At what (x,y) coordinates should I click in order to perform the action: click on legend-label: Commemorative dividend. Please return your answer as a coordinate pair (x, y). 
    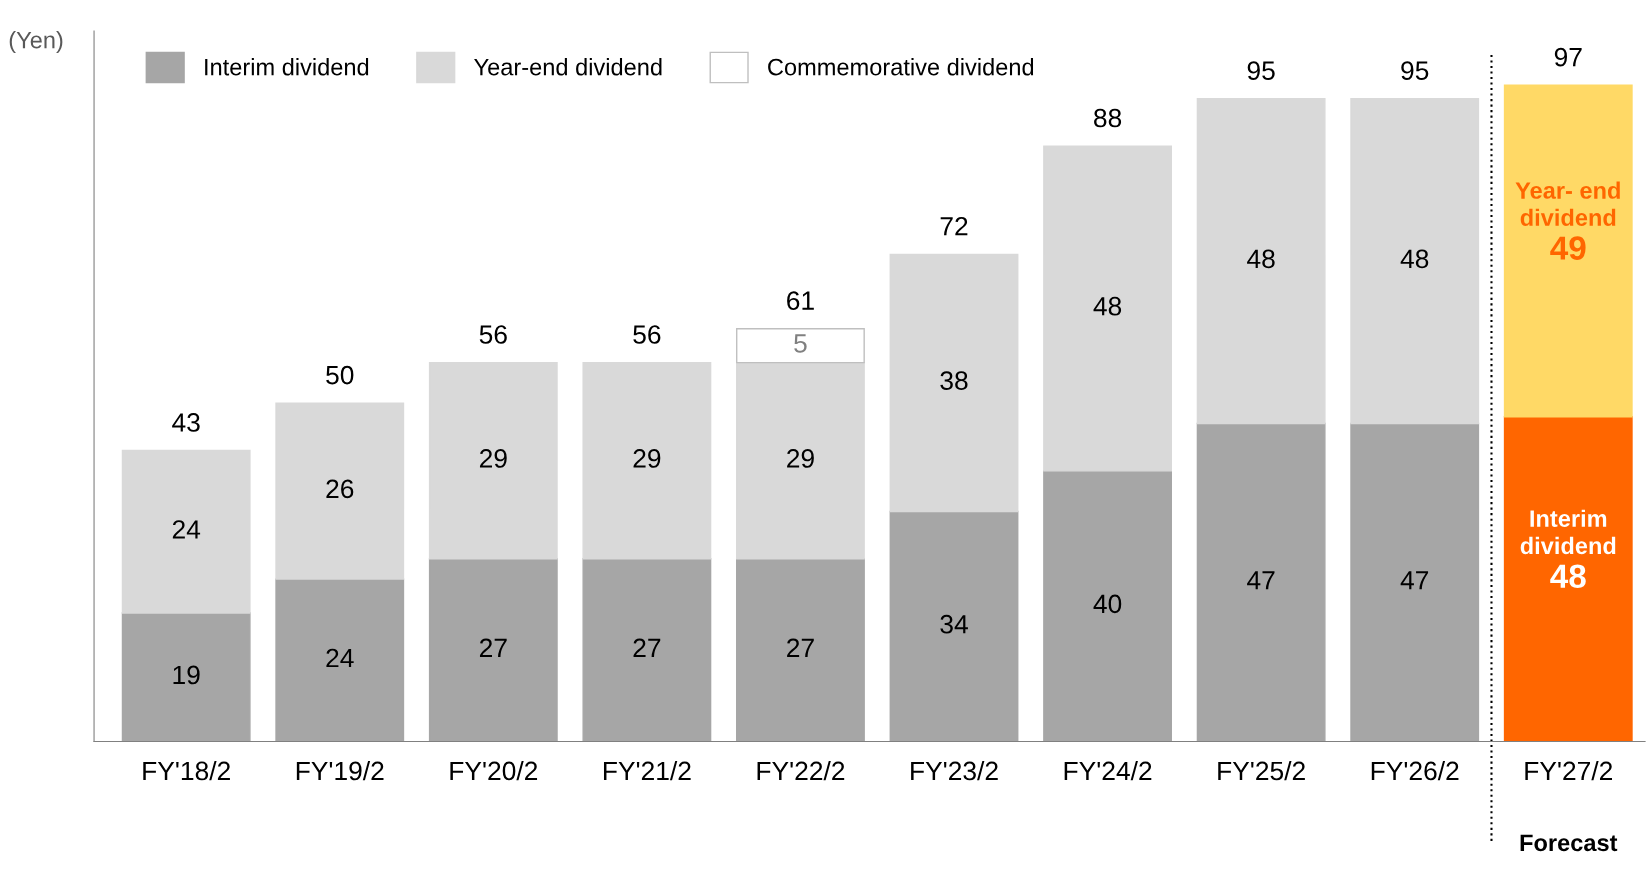
    Looking at the image, I should click on (901, 67).